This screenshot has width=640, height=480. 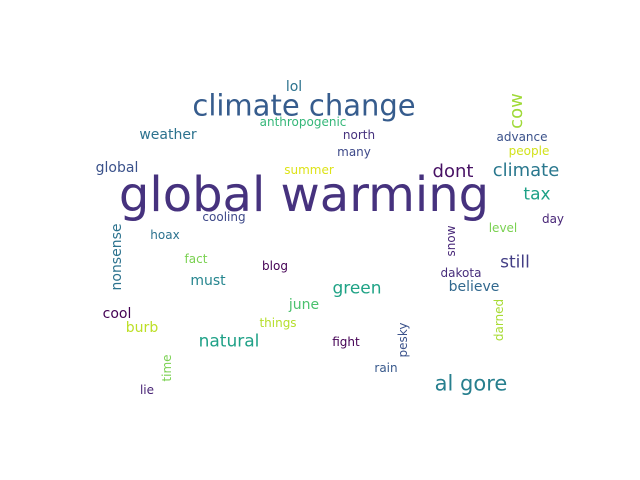 What do you see at coordinates (471, 383) in the screenshot?
I see `word-al-gore: al gore` at bounding box center [471, 383].